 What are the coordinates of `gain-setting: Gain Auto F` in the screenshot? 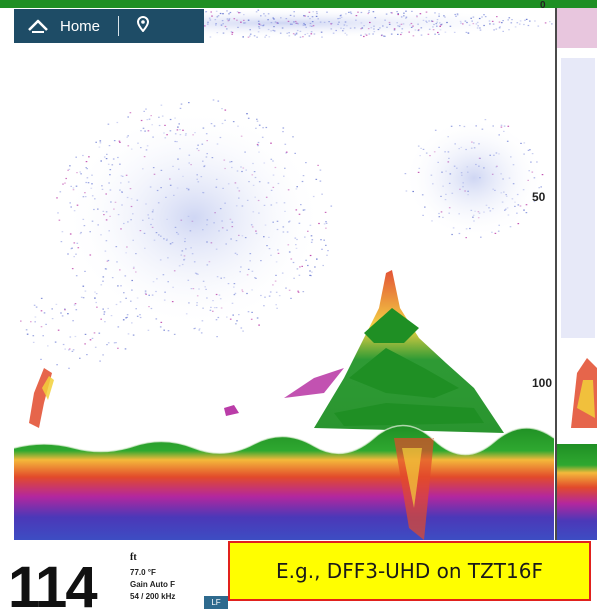 It's located at (153, 584).